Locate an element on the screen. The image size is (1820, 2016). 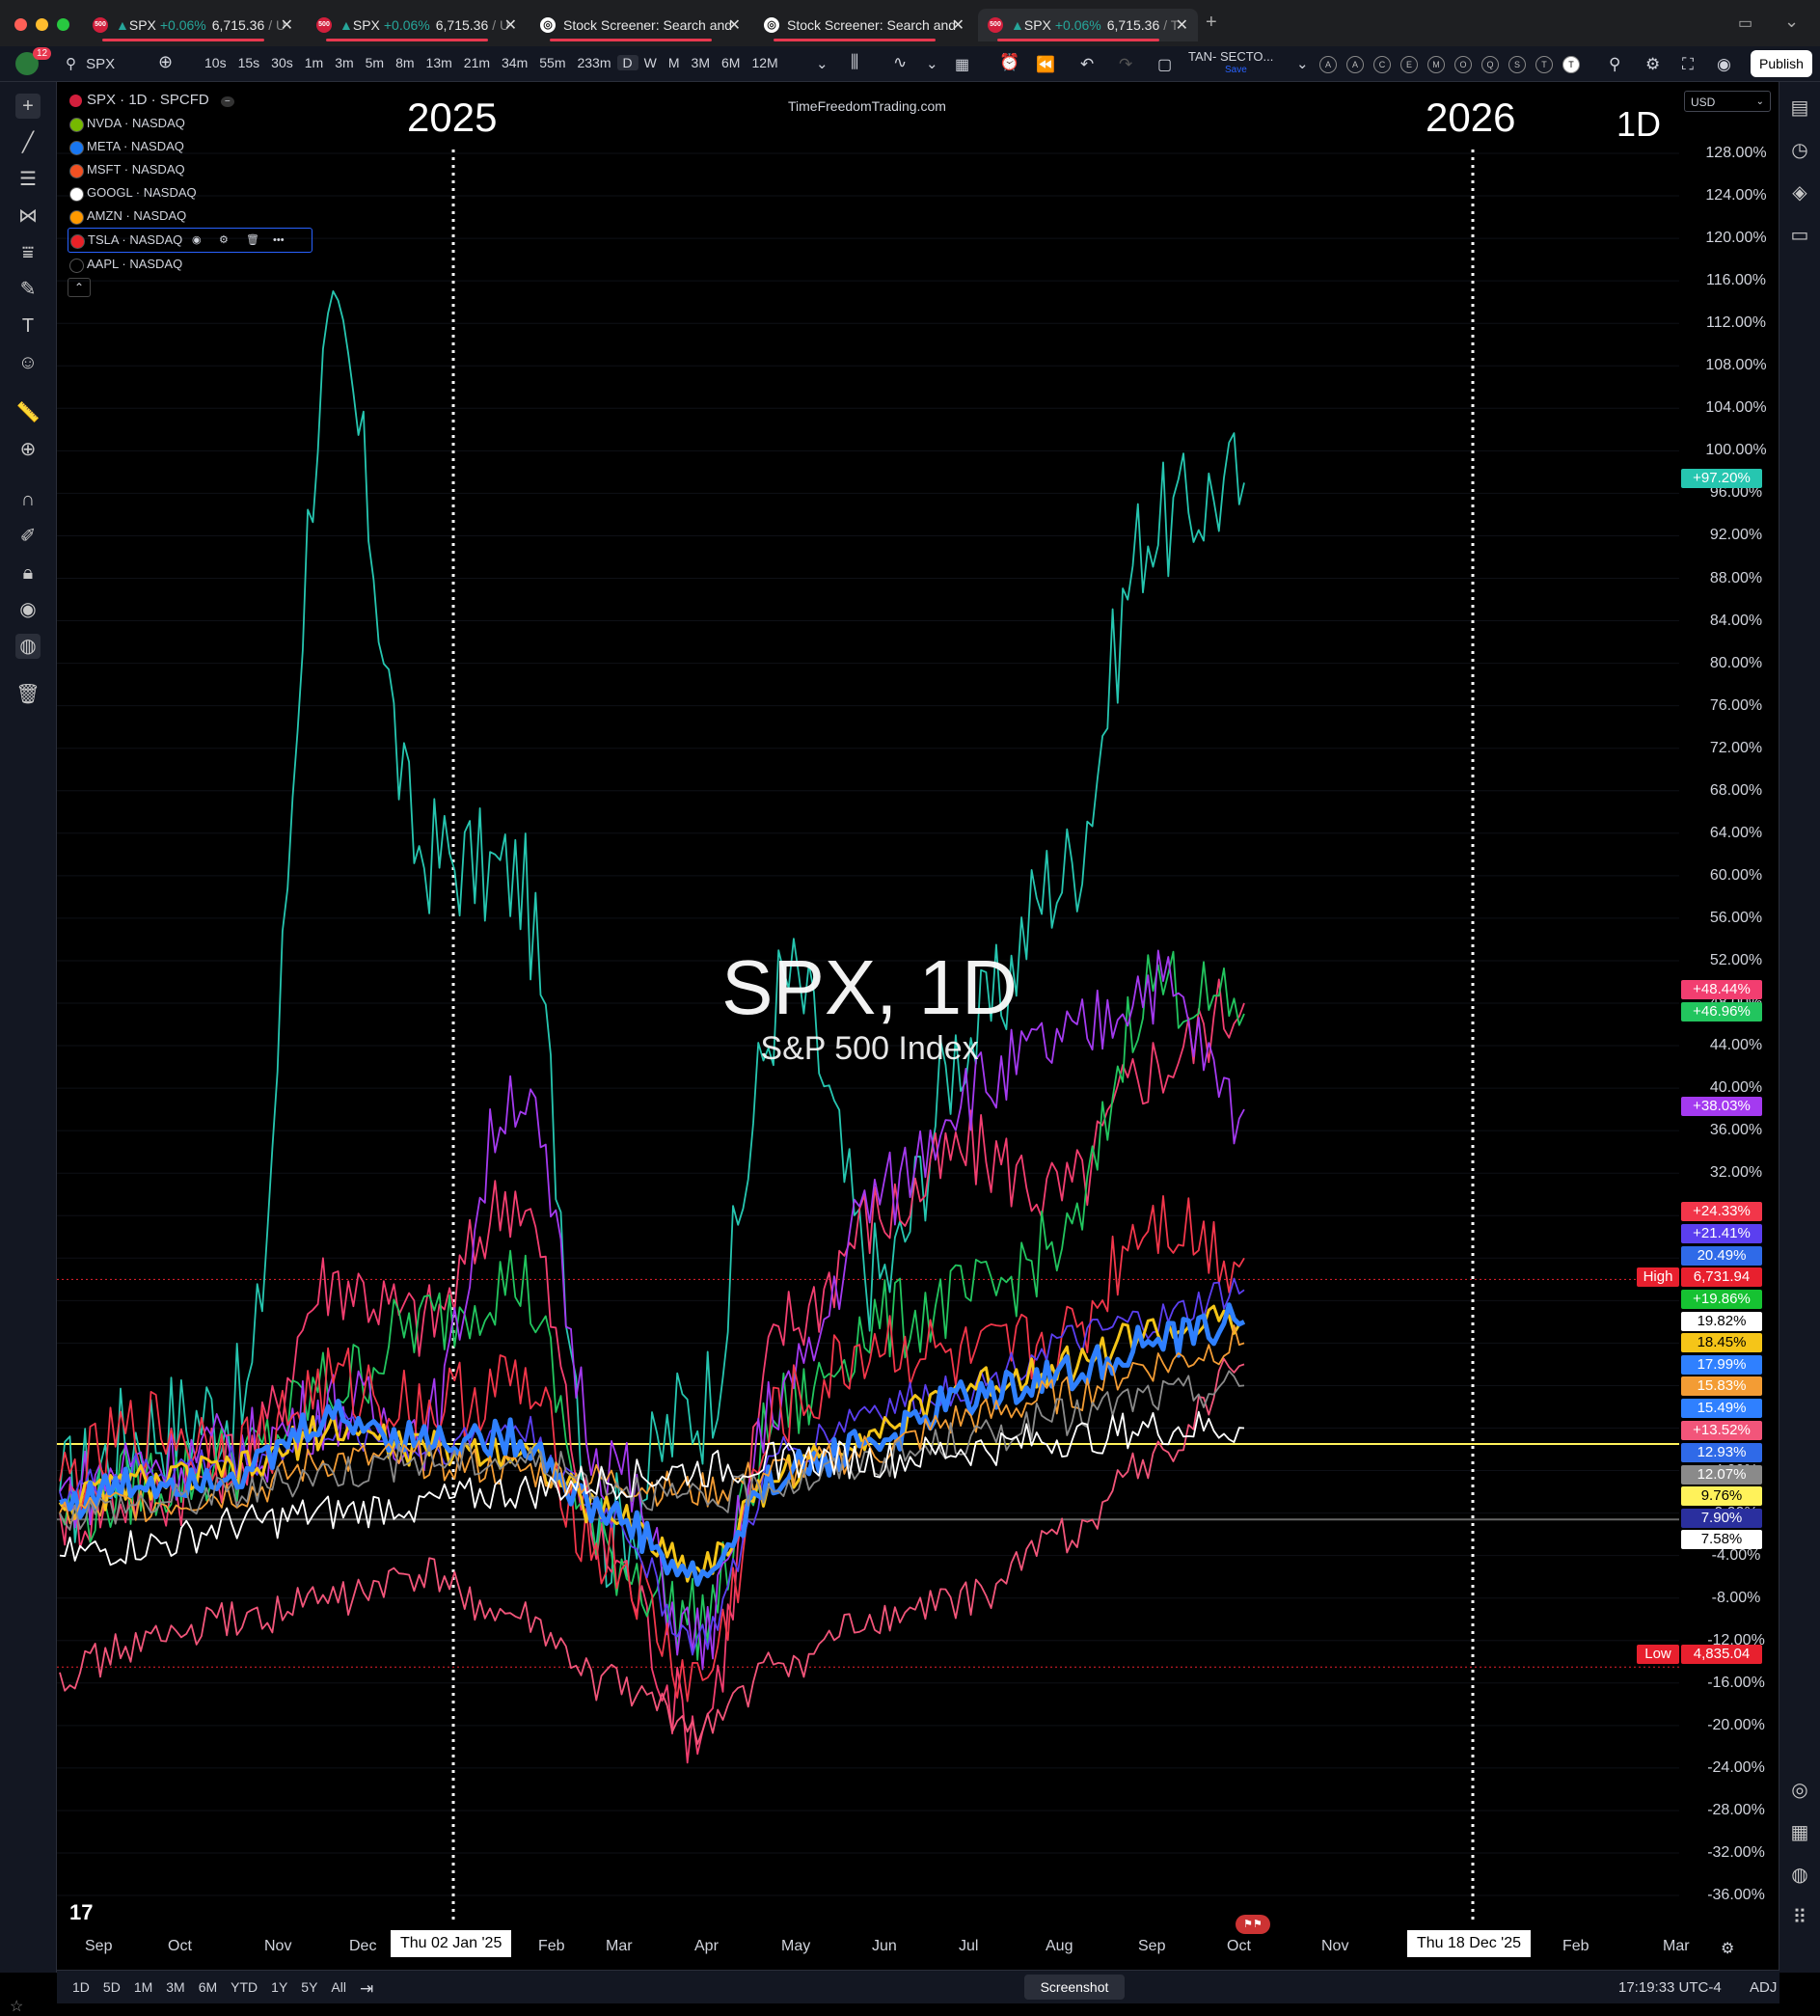
hotlist-icon: ◍ is located at coordinates (1800, 1876).